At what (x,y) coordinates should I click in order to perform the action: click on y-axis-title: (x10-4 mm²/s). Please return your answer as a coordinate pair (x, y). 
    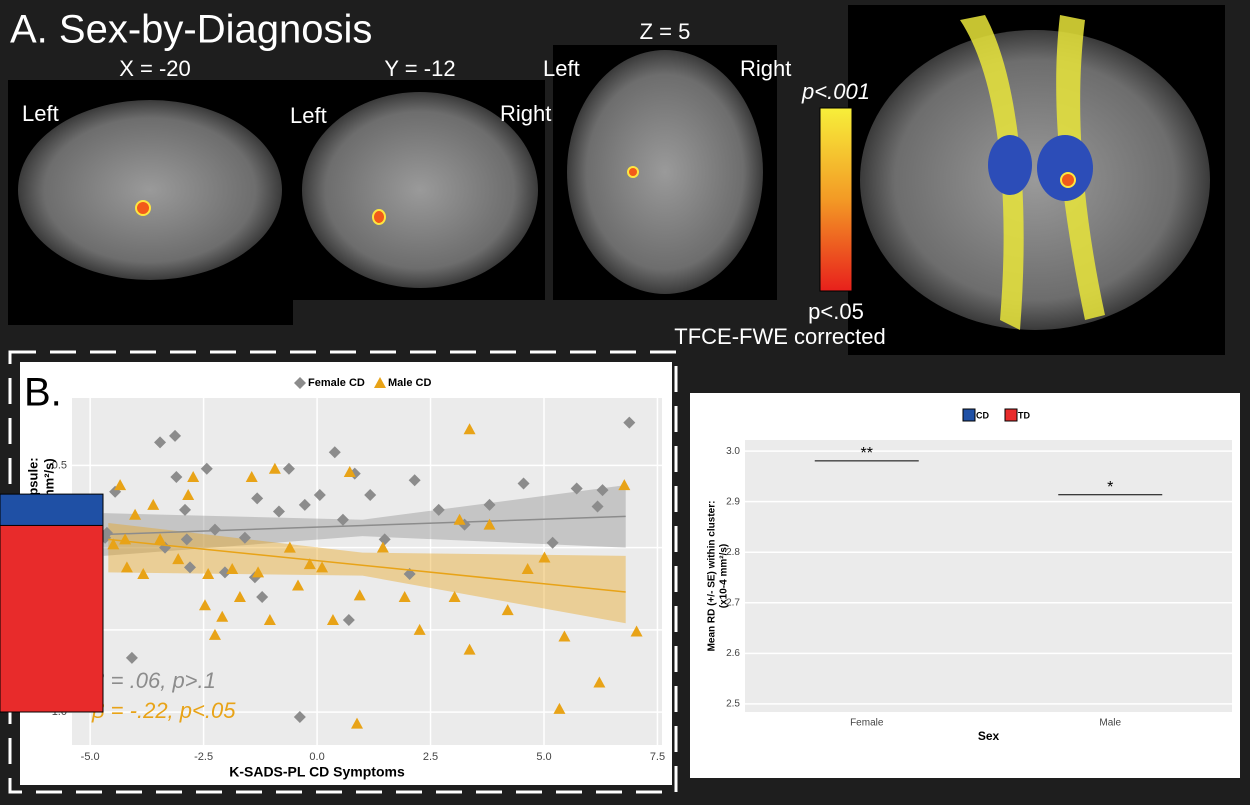
    Looking at the image, I should click on (724, 576).